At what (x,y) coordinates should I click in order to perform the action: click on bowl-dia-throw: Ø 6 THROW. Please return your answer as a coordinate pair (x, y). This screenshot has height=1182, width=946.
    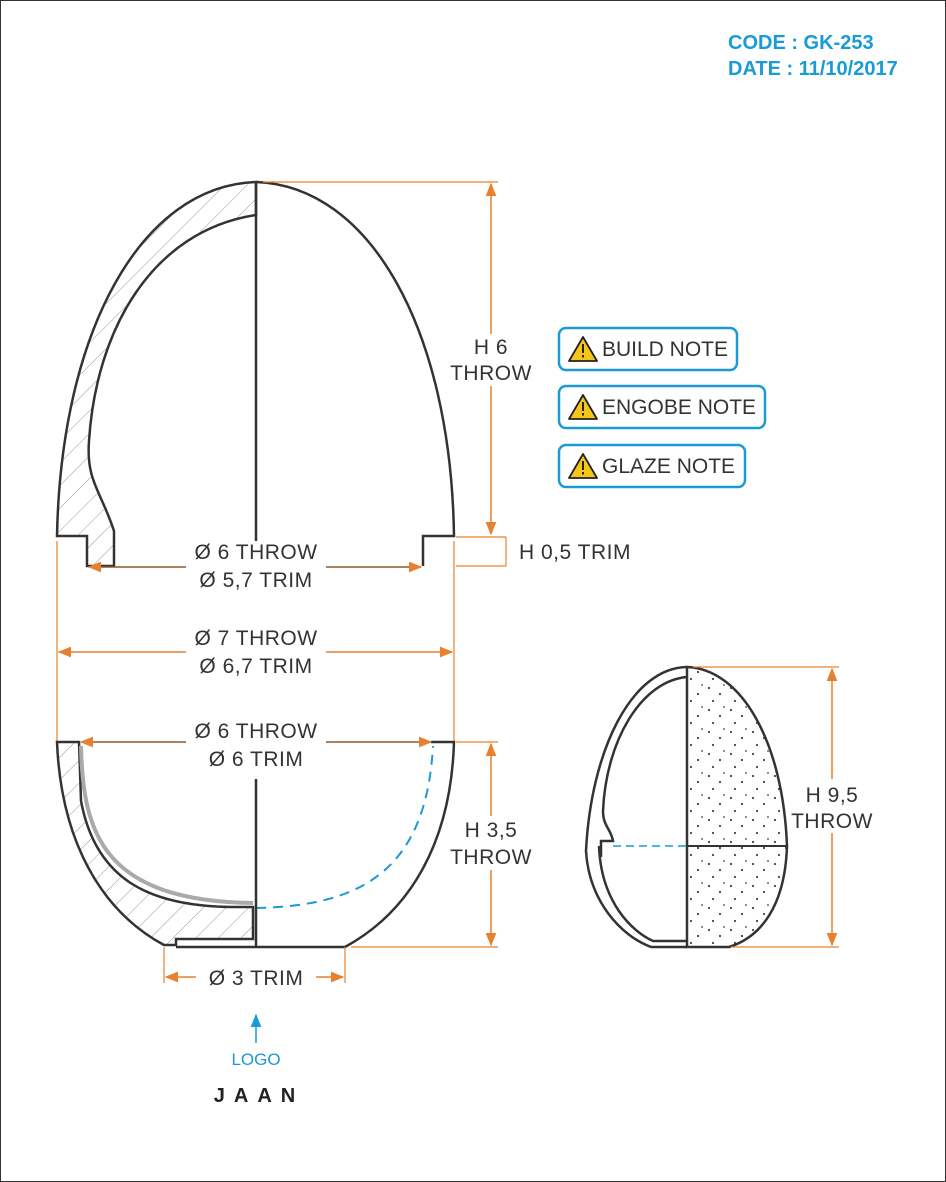
    Looking at the image, I should click on (255, 731).